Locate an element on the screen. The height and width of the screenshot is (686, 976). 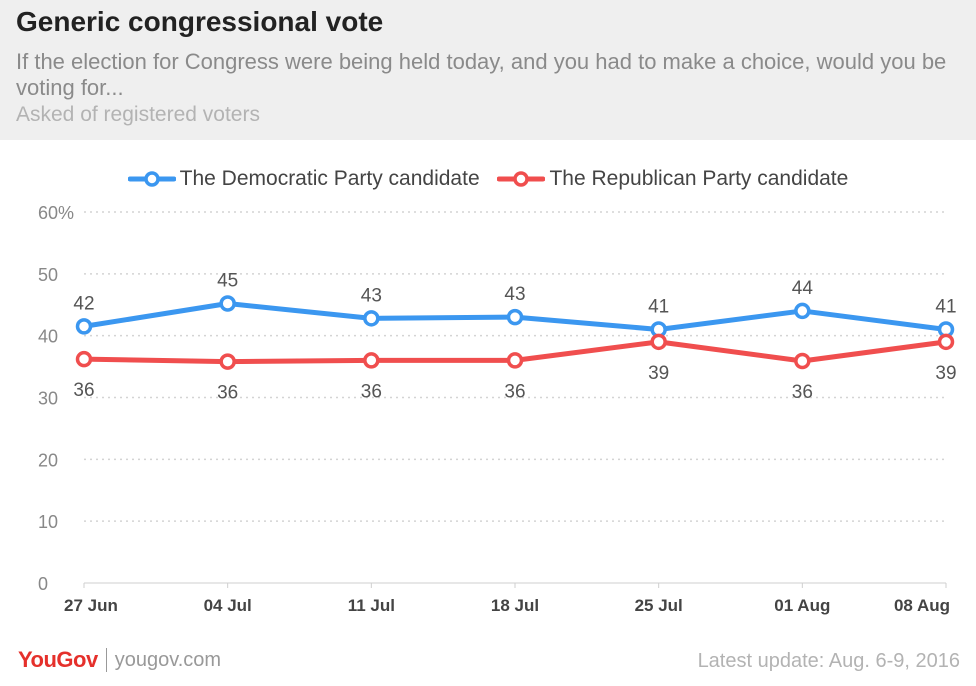
y-tick-label: 0 is located at coordinates (43, 584).